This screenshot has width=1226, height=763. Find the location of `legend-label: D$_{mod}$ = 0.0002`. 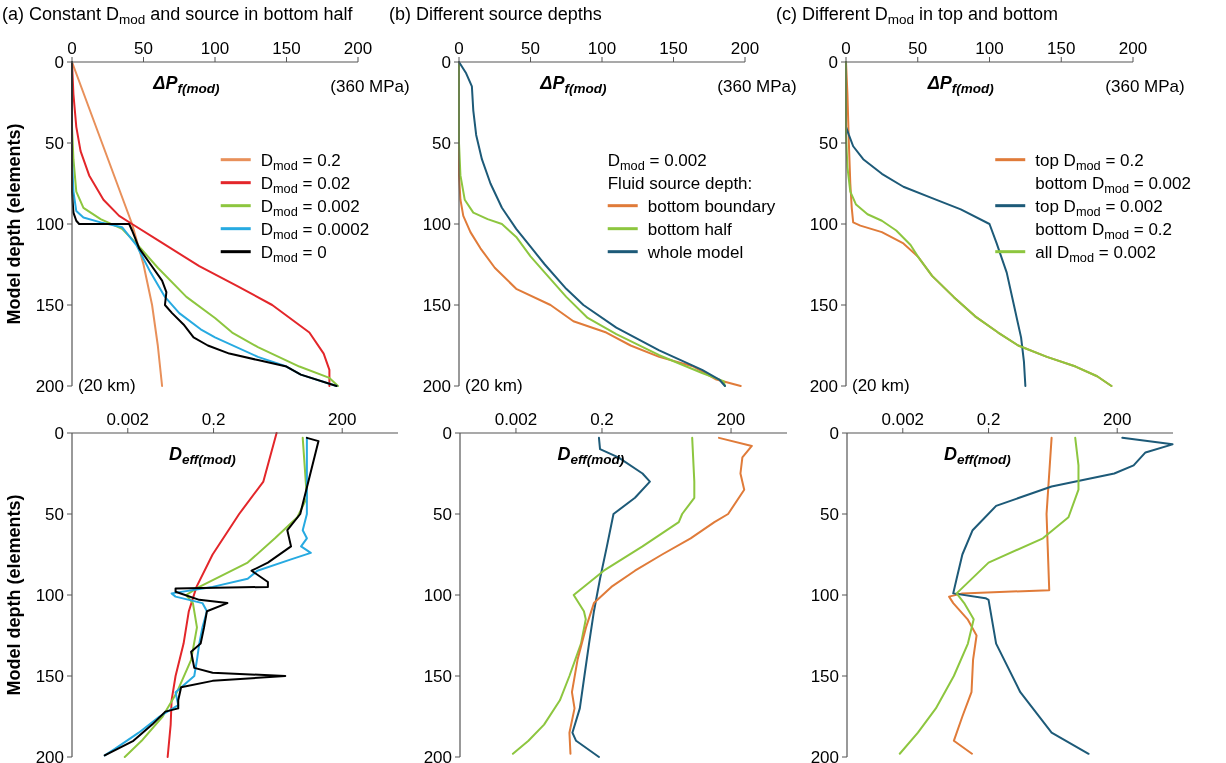

legend-label: D$_{mod}$ = 0.0002 is located at coordinates (315, 230).